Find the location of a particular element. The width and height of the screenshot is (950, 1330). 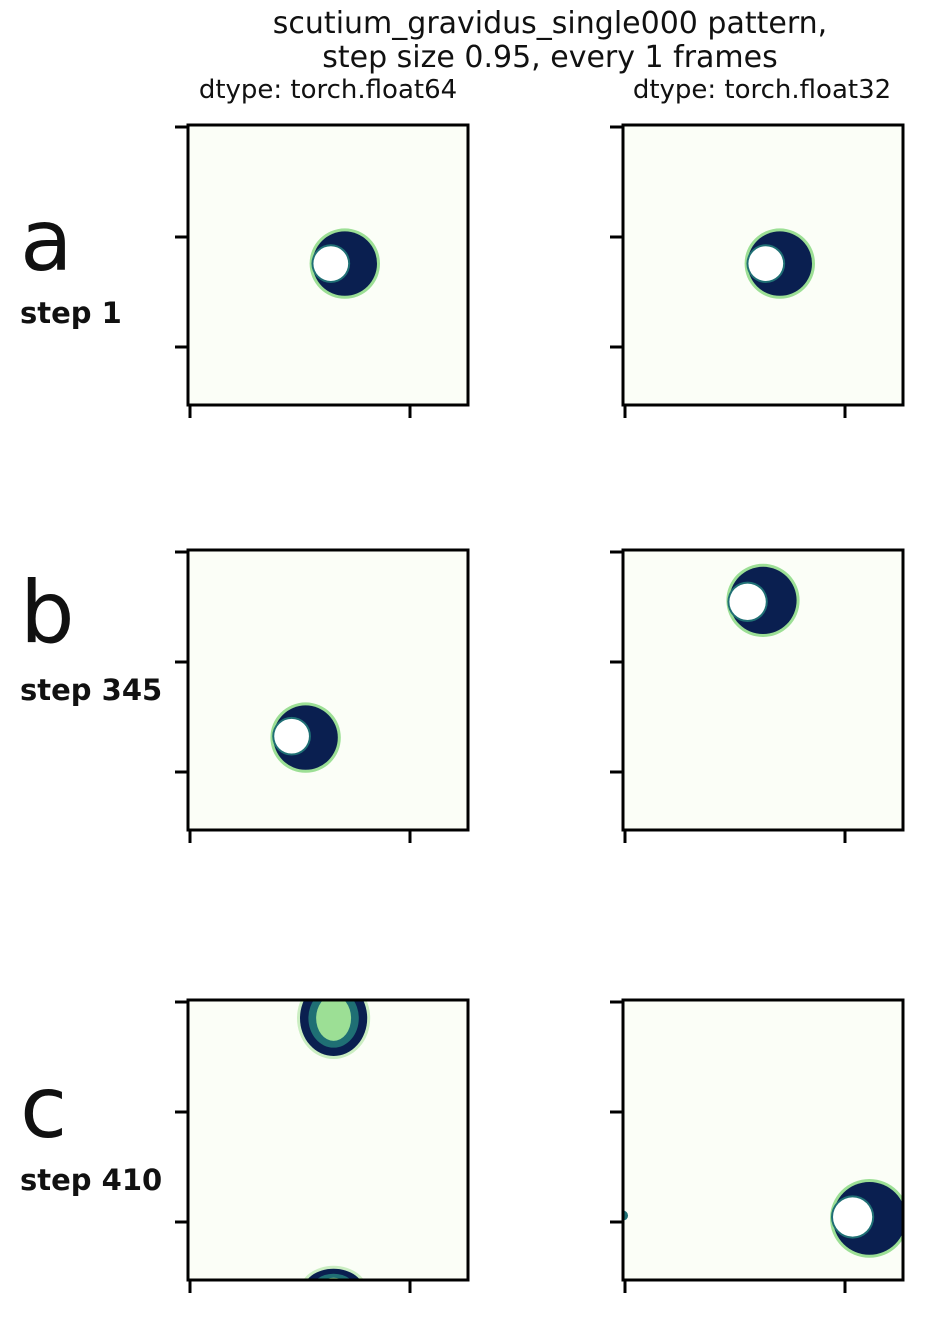

heatmap-panel-a-float32 is located at coordinates (757, 270).